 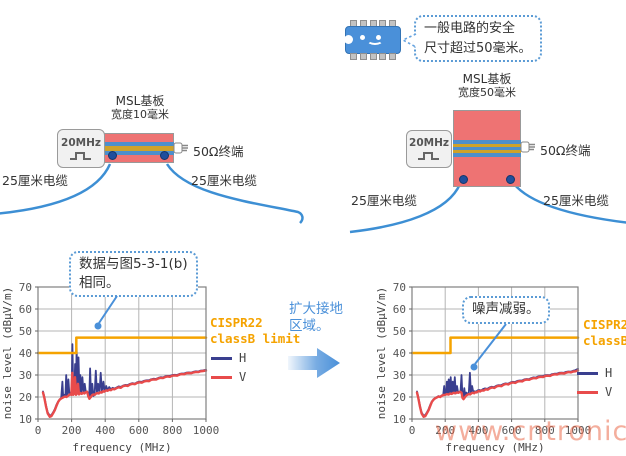 I want to click on cable-label-left-2: 25厘米电缆, so click(x=384, y=200).